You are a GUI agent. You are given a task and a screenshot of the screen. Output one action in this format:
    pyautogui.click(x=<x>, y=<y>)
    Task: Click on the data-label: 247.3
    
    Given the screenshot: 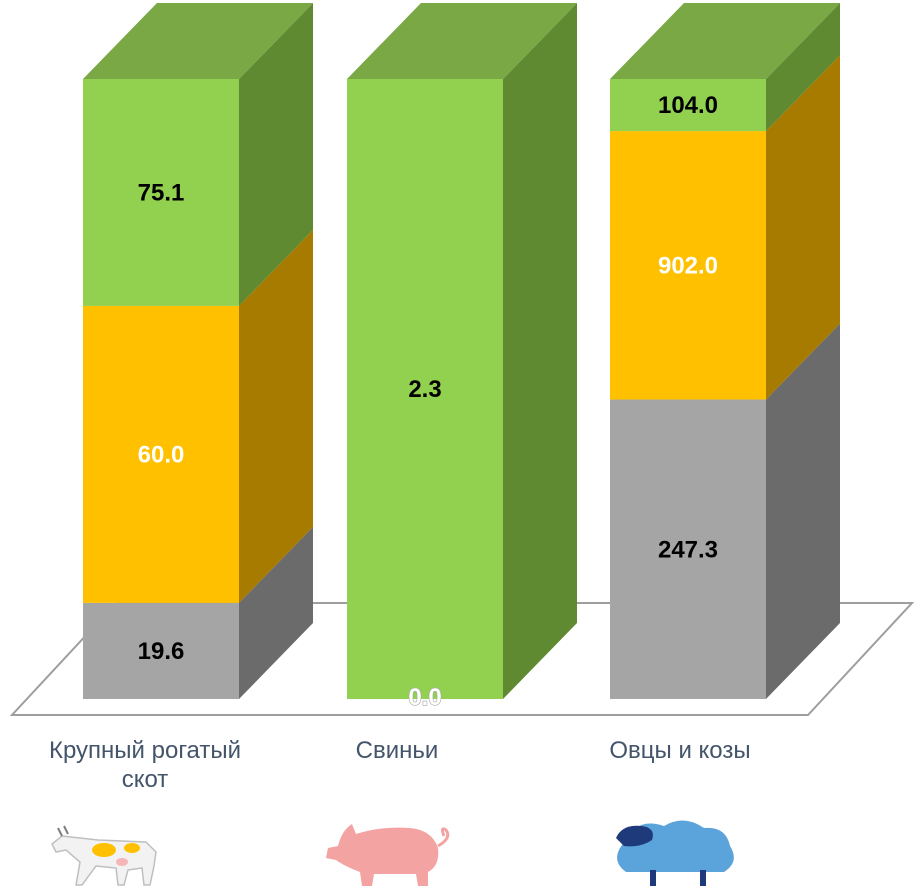 What is the action you would take?
    pyautogui.click(x=688, y=549)
    